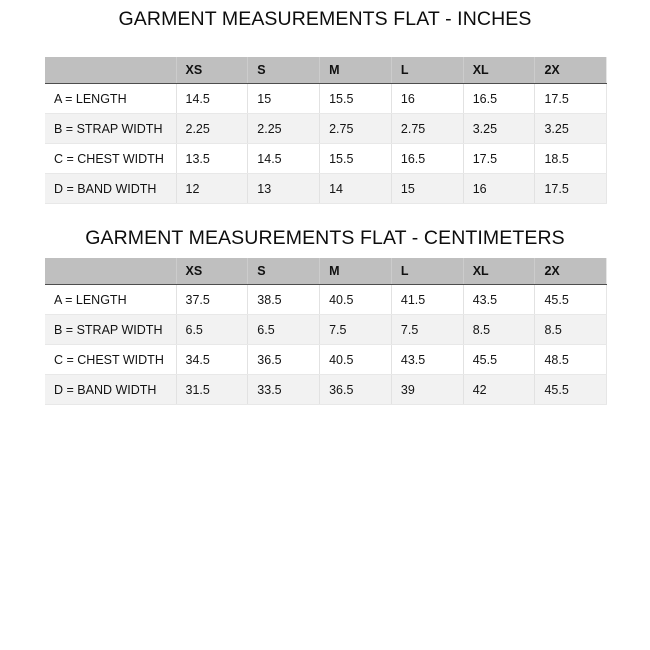 The height and width of the screenshot is (650, 650). Describe the element at coordinates (427, 299) in the screenshot. I see `cell-value: 41.5` at that location.